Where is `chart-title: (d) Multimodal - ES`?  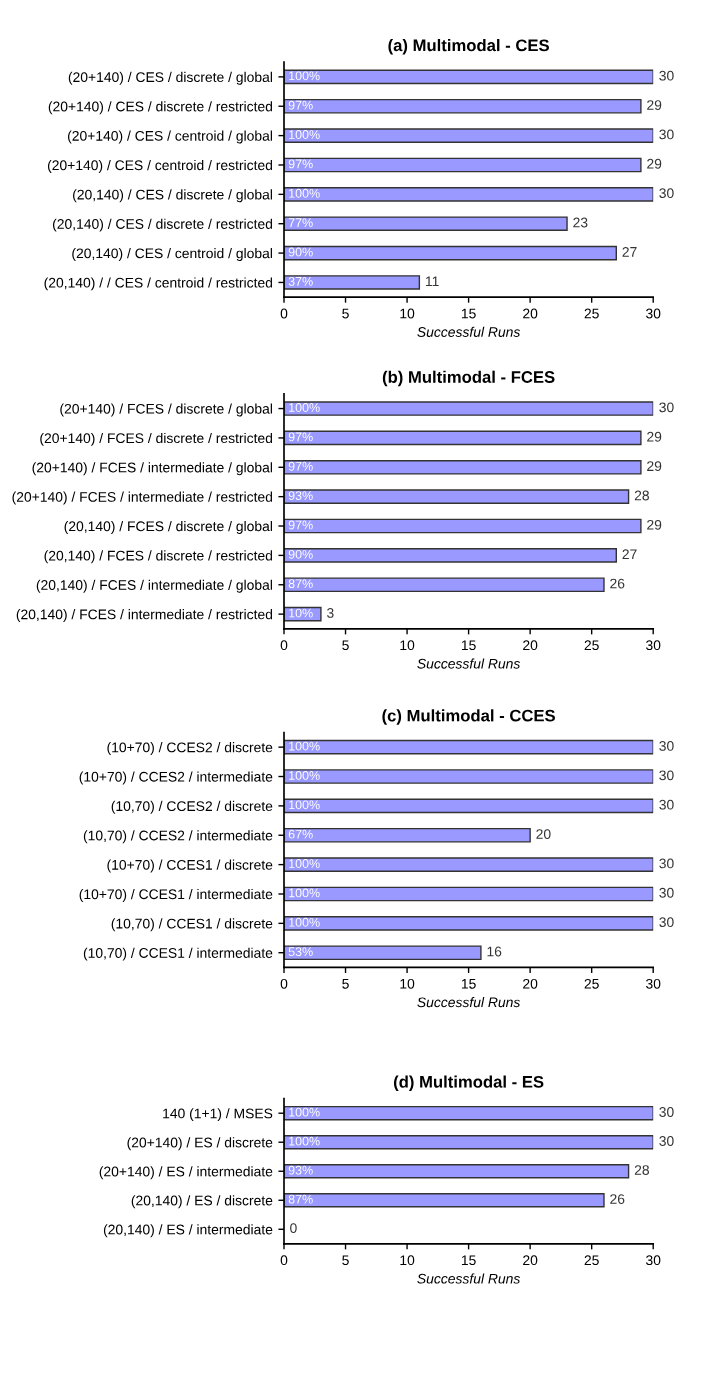
chart-title: (d) Multimodal - ES is located at coordinates (468, 1083).